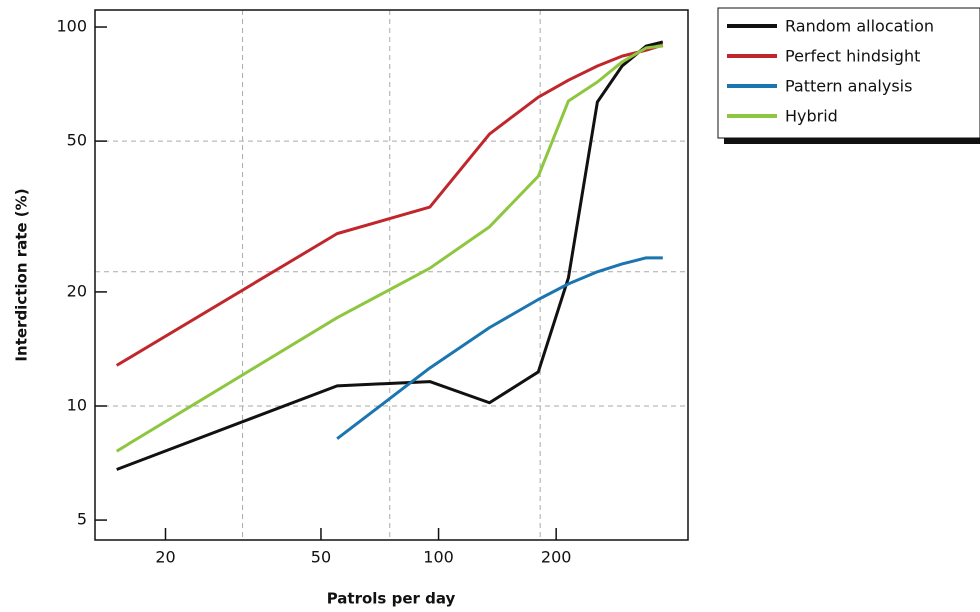  I want to click on series-line, so click(499, 348).